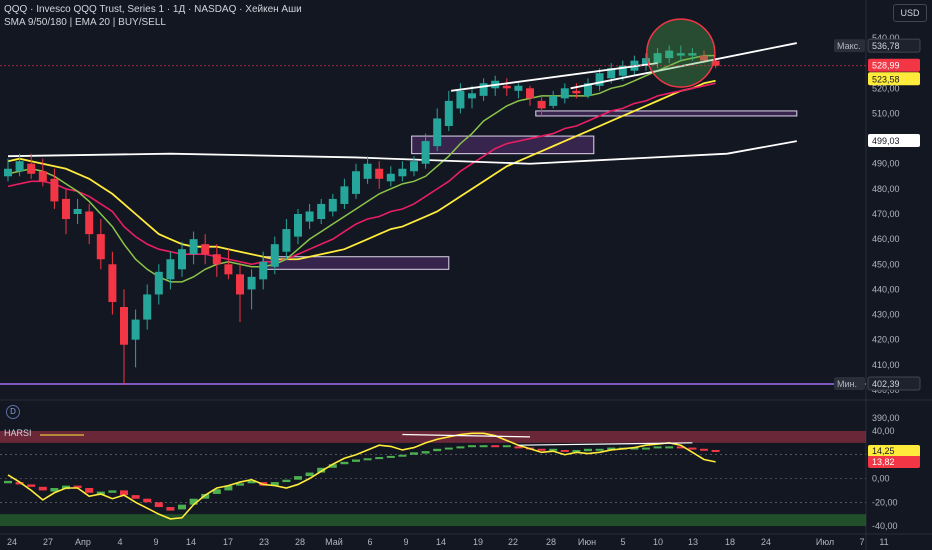 Image resolution: width=932 pixels, height=550 pixels. What do you see at coordinates (886, 88) in the screenshot?
I see `y-tick-label: 520,00` at bounding box center [886, 88].